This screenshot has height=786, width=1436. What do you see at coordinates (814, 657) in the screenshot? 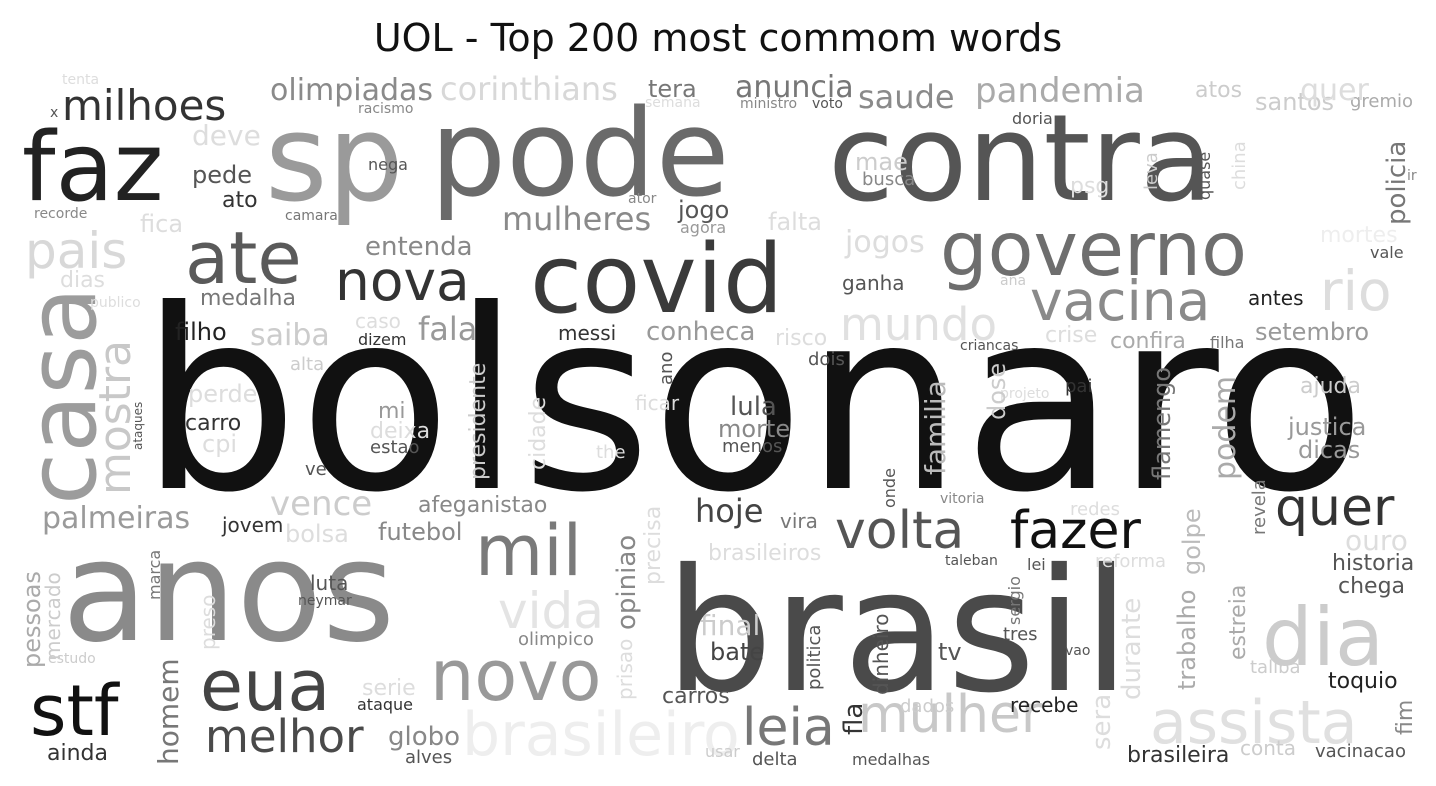
I see `word-politica: politica` at bounding box center [814, 657].